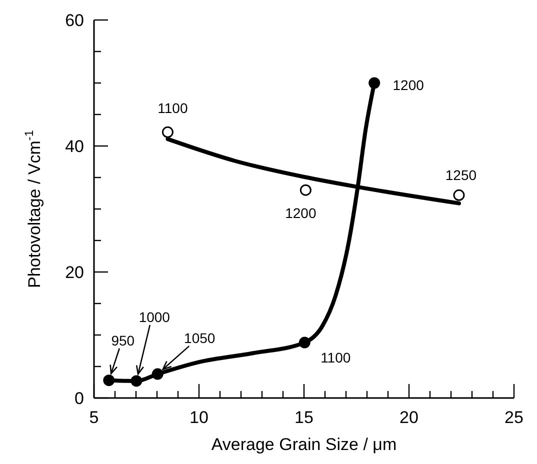 The image size is (537, 464). Describe the element at coordinates (74, 272) in the screenshot. I see `y-tick-label: 20` at that location.